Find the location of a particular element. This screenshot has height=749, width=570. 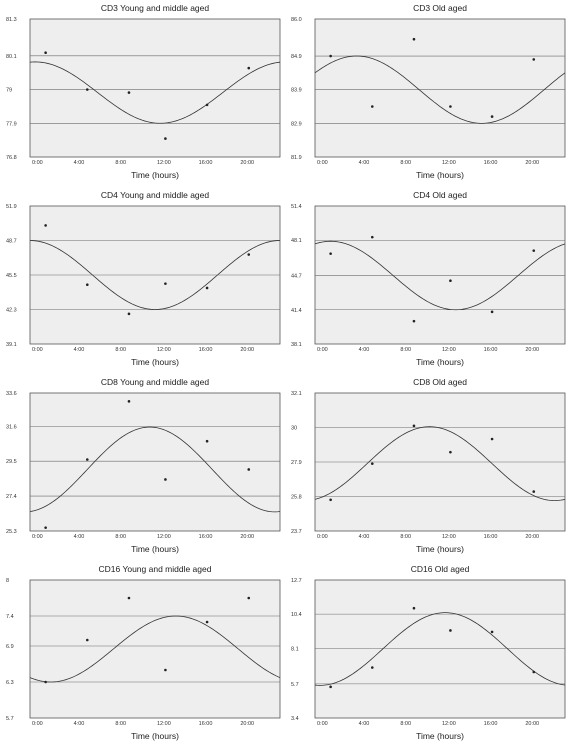

y-tick-label: 23.7 is located at coordinates (296, 532).